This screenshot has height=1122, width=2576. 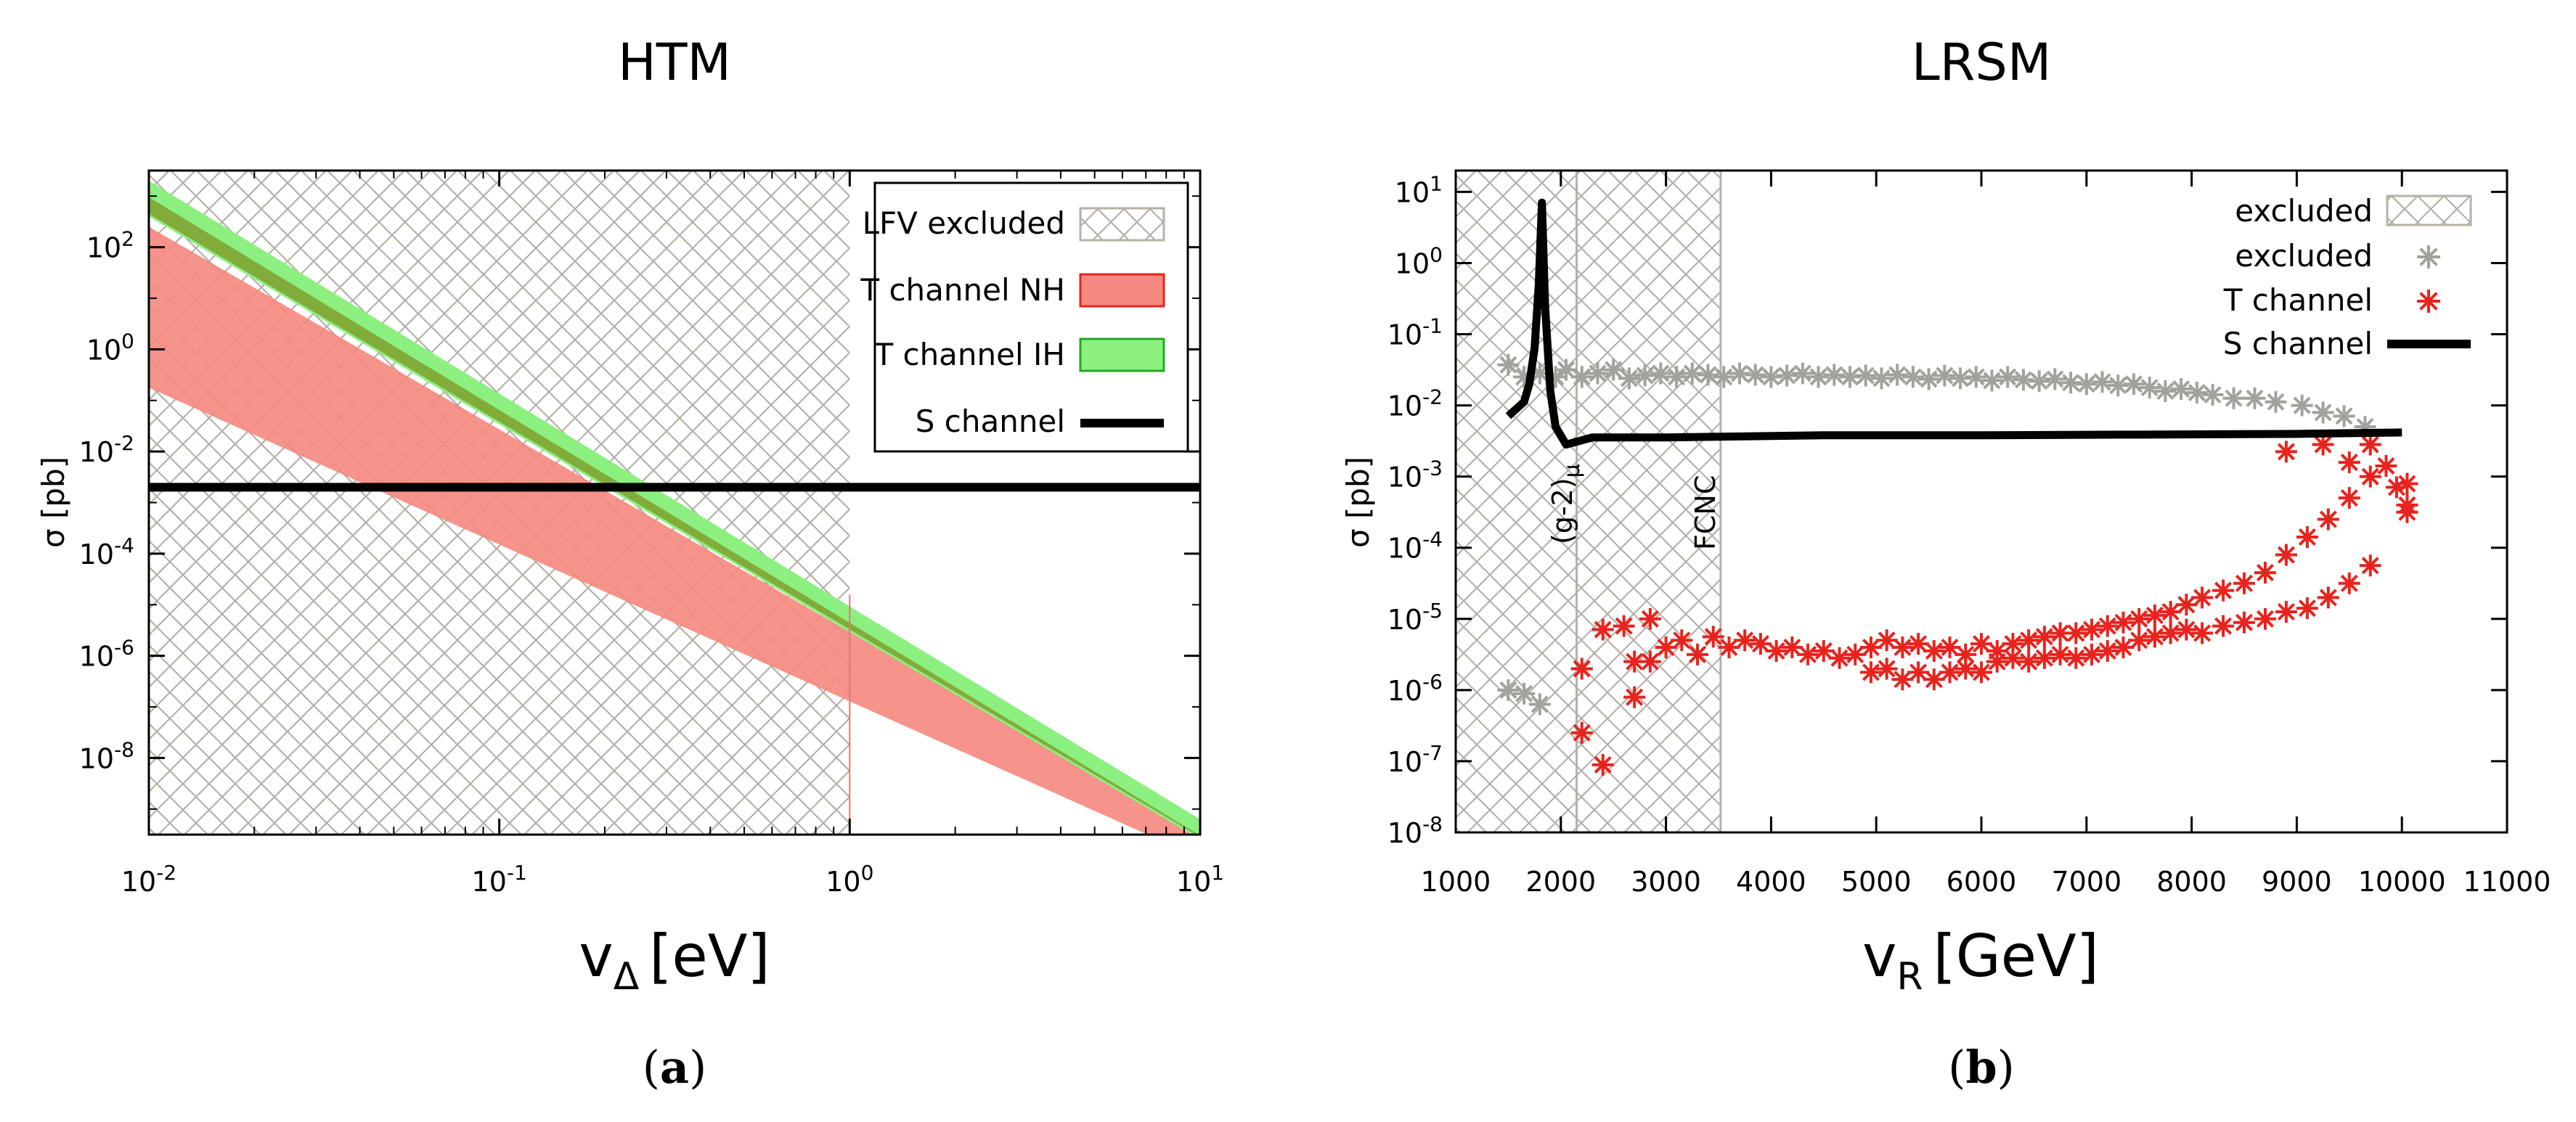 I want to click on x-tick-label: 10¹, so click(x=1200, y=880).